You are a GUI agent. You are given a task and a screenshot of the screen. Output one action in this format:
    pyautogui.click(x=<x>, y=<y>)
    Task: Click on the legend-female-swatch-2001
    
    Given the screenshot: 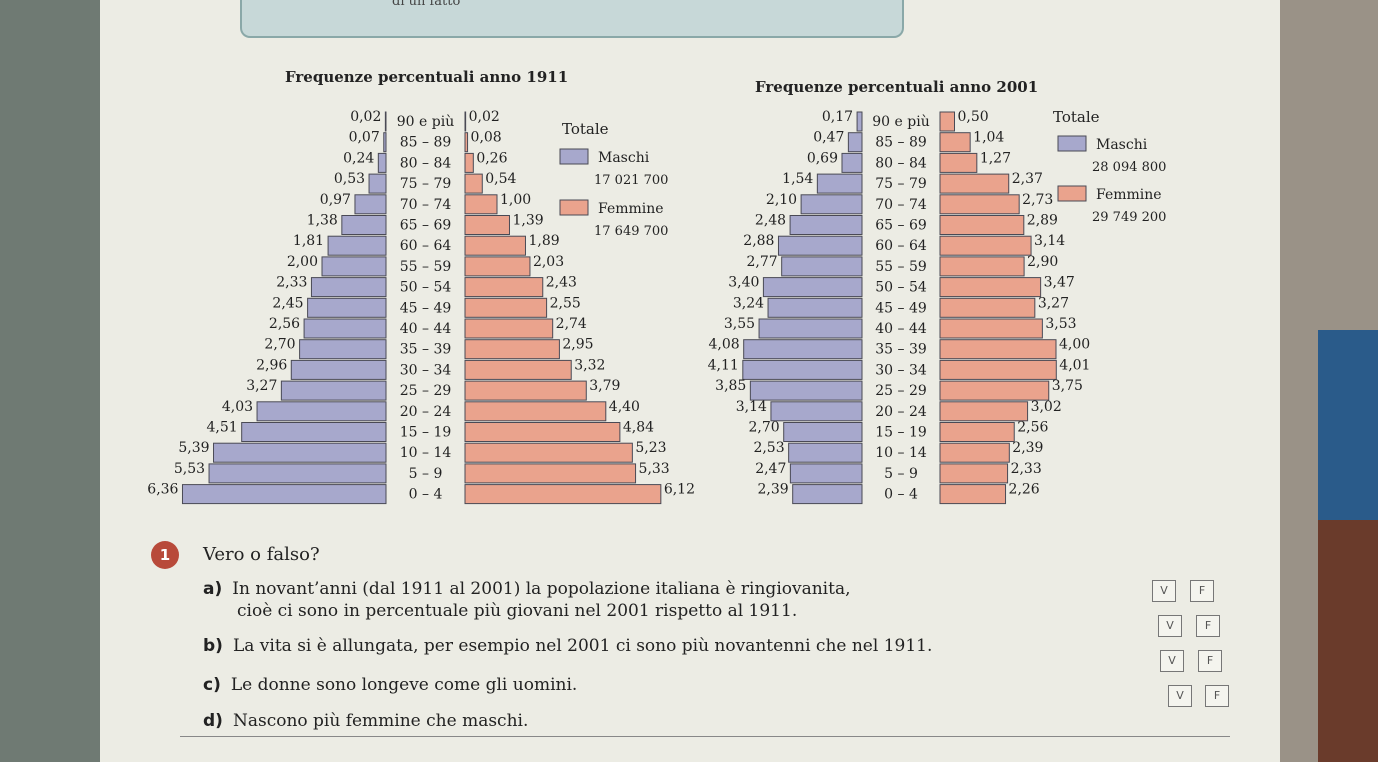 What is the action you would take?
    pyautogui.click(x=1072, y=193)
    